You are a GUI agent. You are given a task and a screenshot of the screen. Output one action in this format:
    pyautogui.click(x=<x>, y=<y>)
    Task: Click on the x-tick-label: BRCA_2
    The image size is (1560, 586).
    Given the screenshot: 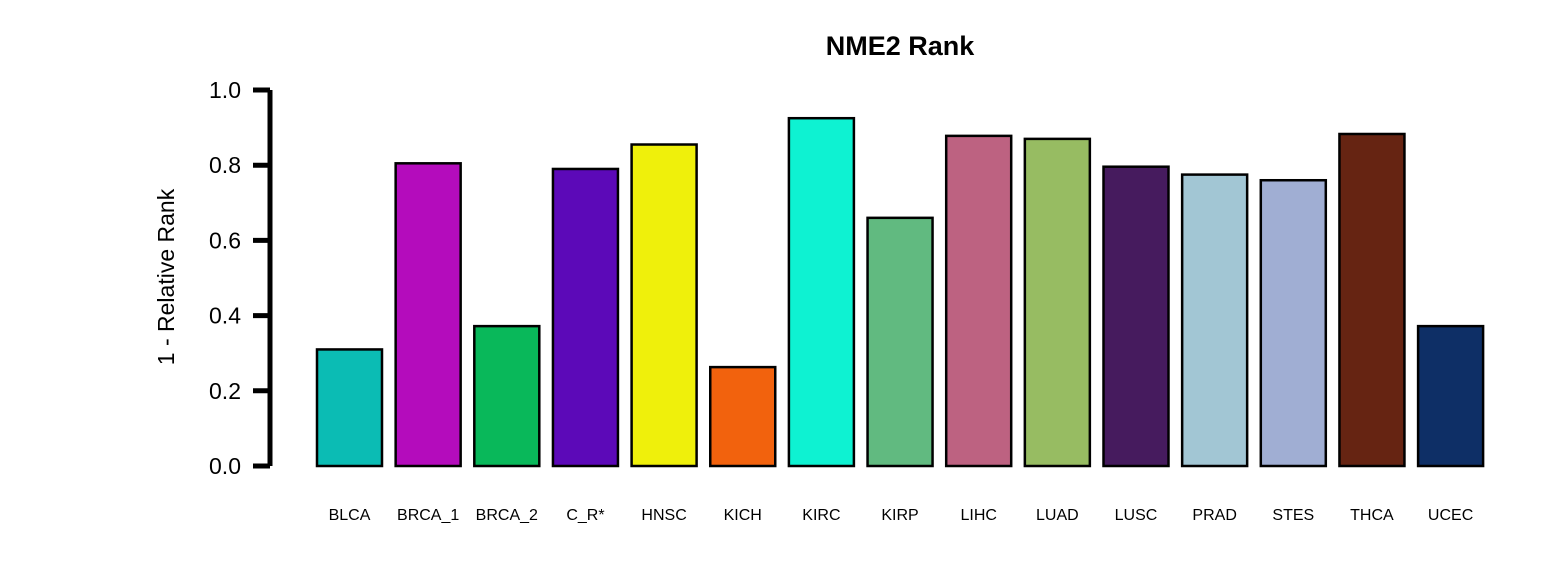 What is the action you would take?
    pyautogui.click(x=507, y=515)
    